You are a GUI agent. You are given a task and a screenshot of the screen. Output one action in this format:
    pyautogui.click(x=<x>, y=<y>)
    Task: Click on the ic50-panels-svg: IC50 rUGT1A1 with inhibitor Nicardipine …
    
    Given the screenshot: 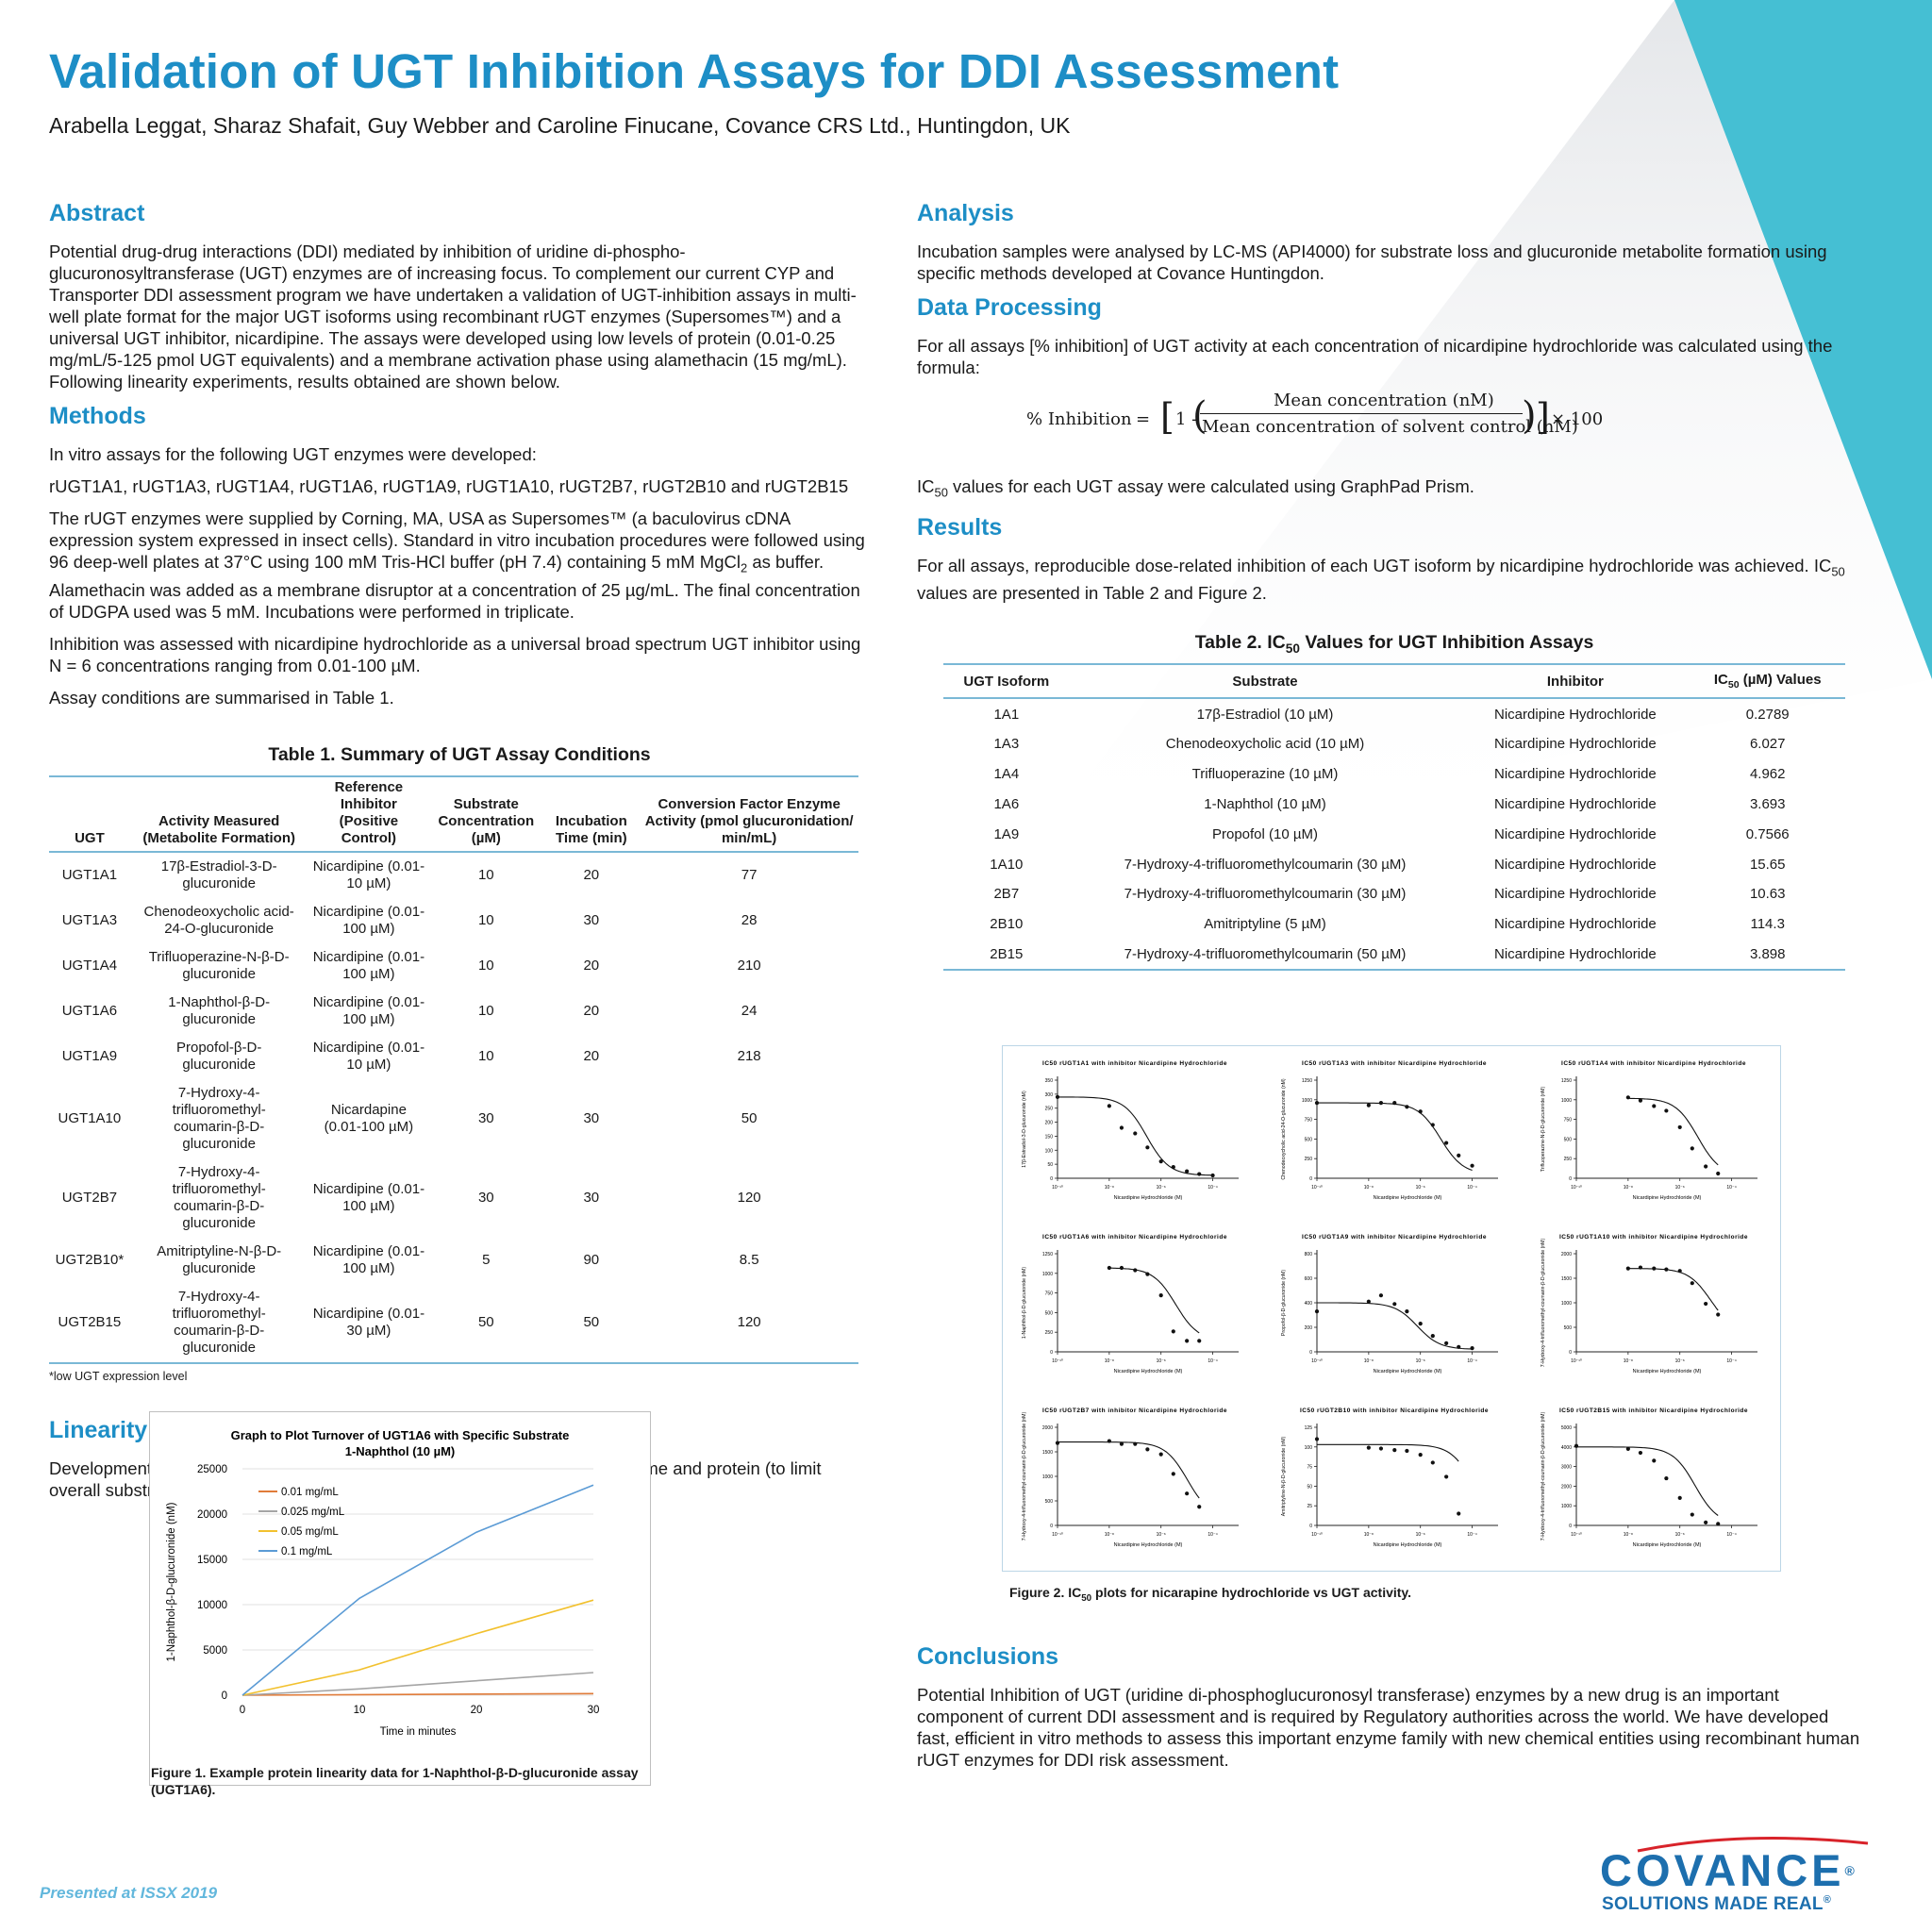 What is the action you would take?
    pyautogui.click(x=1390, y=1304)
    